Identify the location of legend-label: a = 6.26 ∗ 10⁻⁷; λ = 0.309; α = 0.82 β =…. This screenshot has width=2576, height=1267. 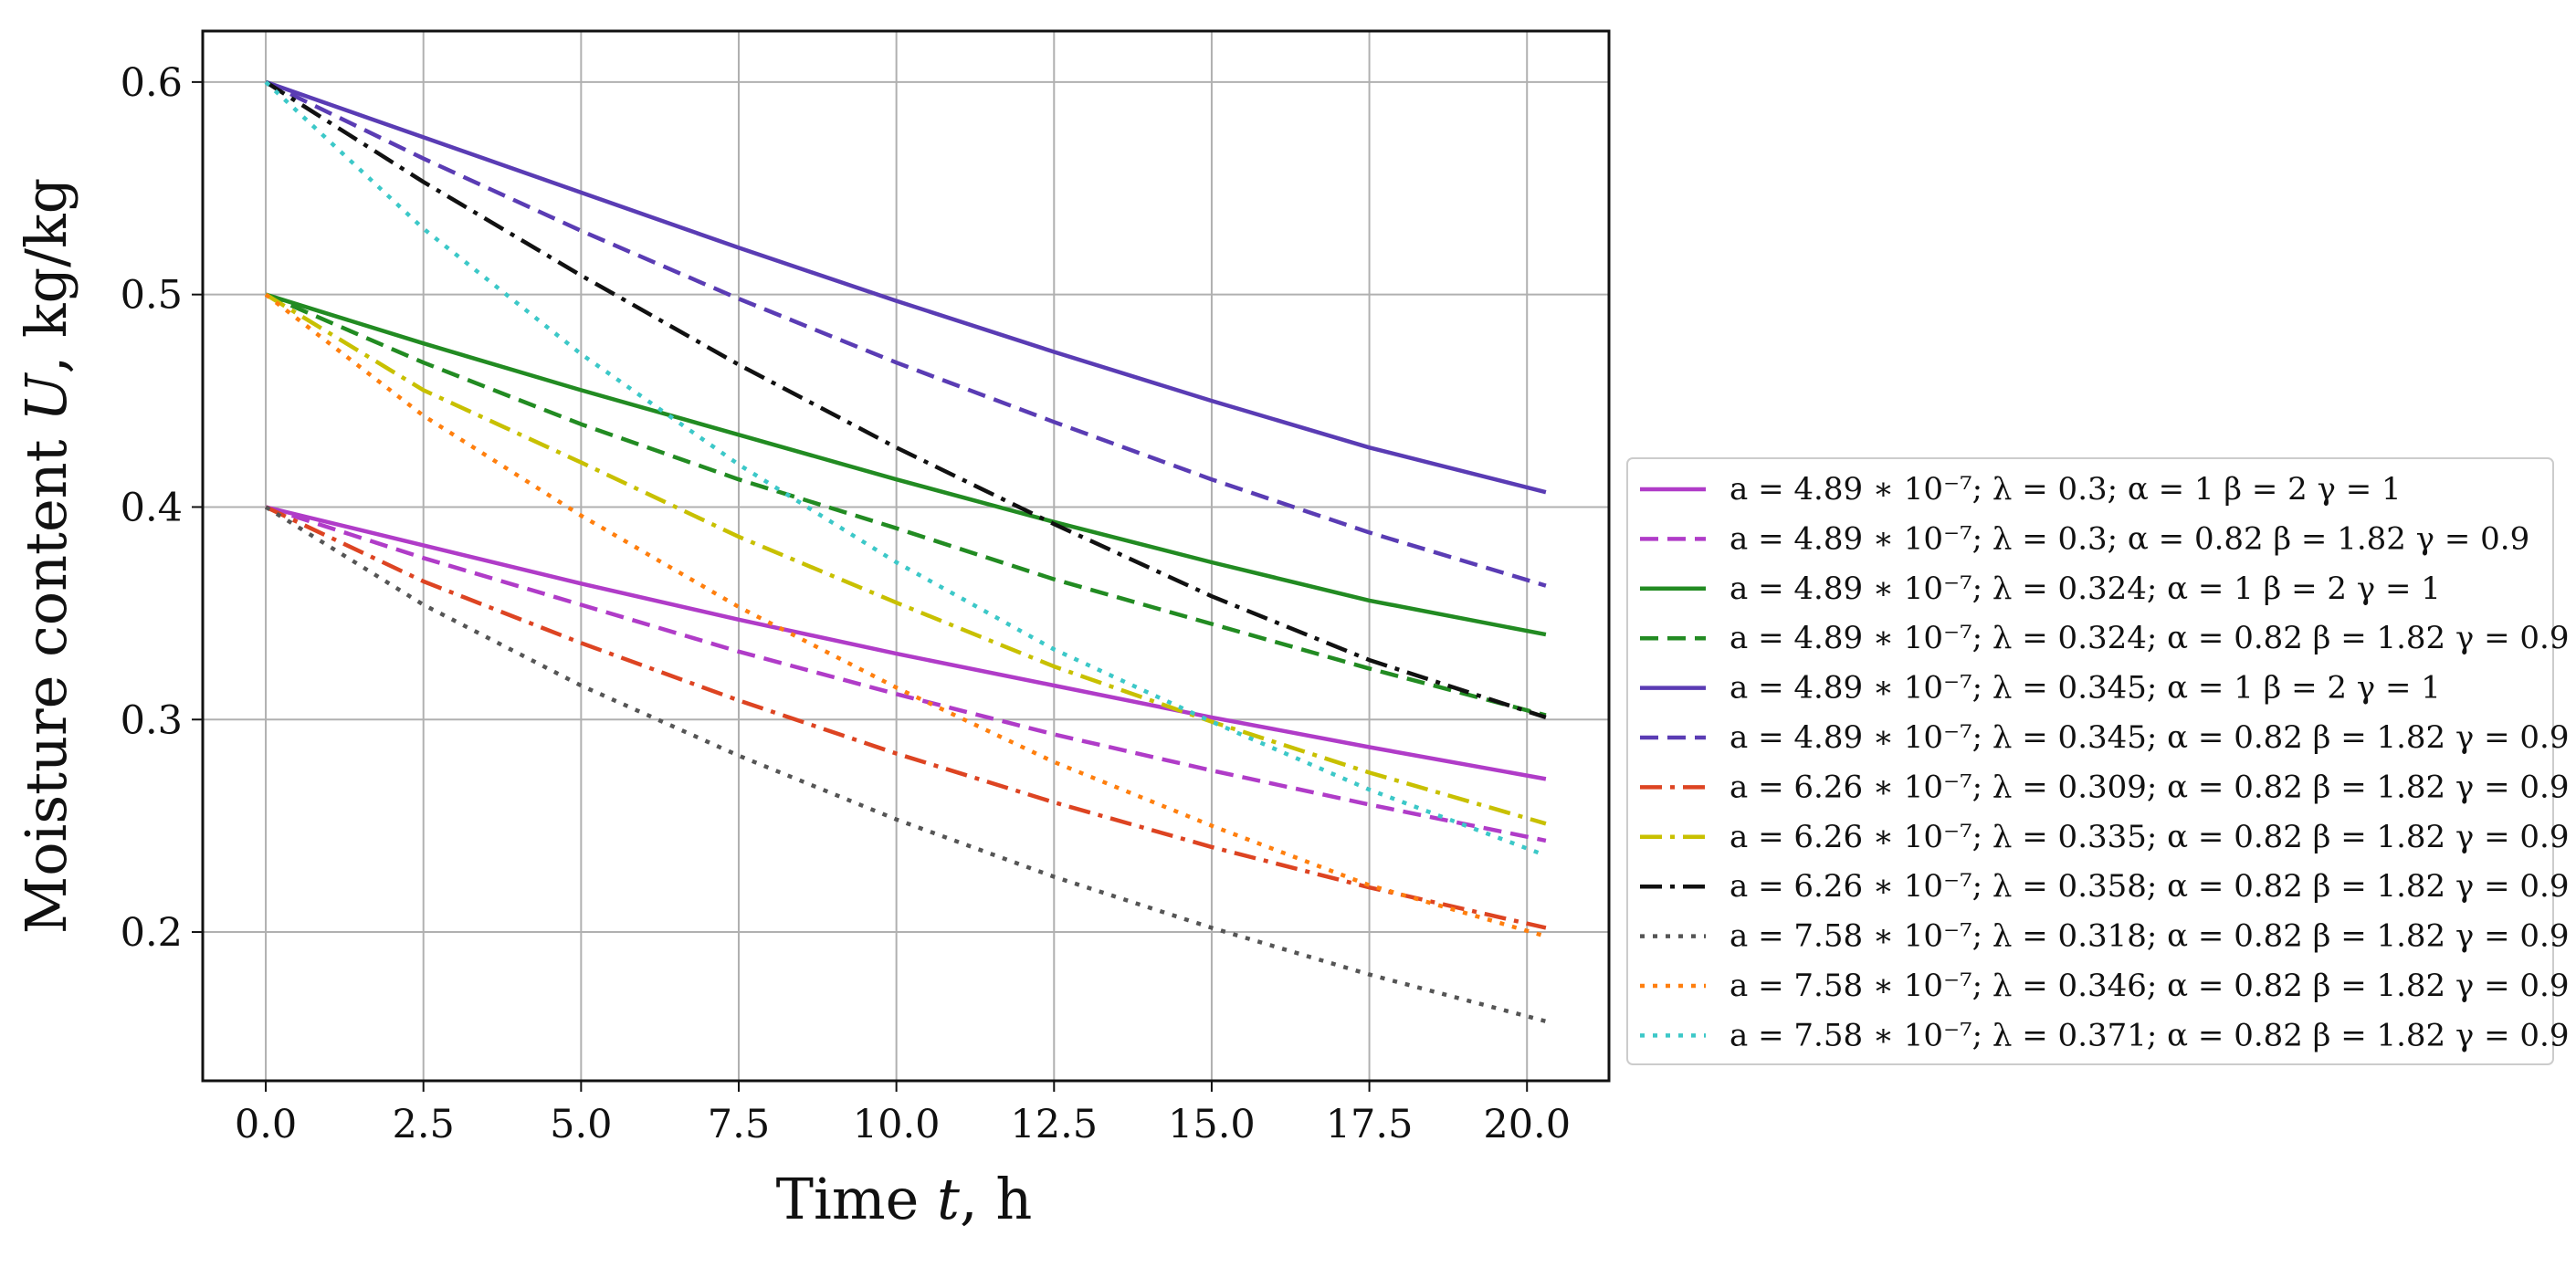
(2150, 787).